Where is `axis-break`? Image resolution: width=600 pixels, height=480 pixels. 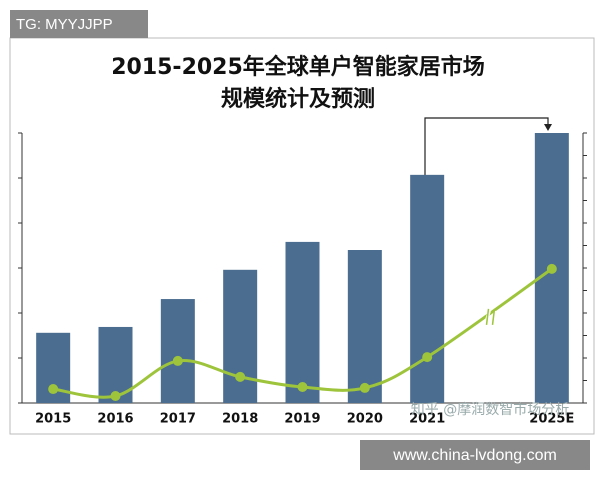
axis-break is located at coordinates (490, 316).